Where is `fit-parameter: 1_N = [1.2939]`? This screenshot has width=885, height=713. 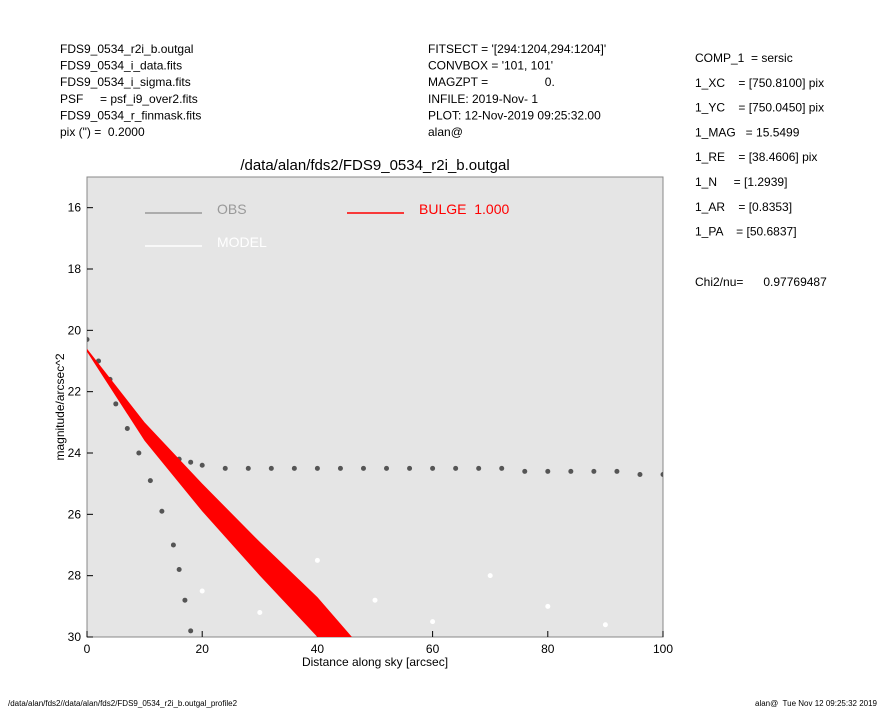 fit-parameter: 1_N = [1.2939] is located at coordinates (741, 182).